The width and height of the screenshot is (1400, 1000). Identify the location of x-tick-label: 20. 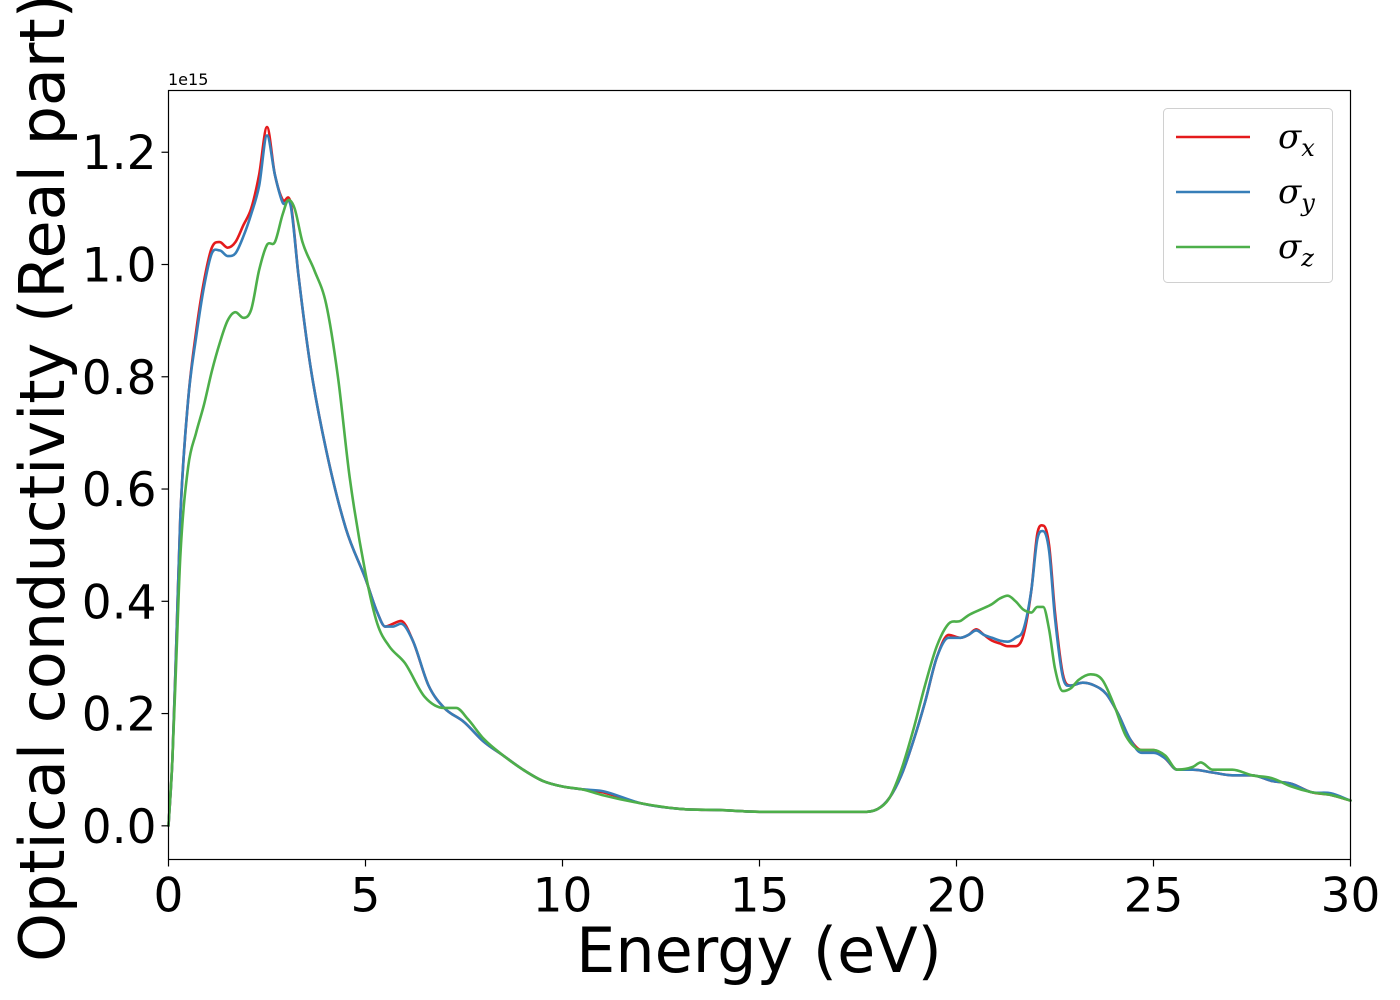
(957, 896).